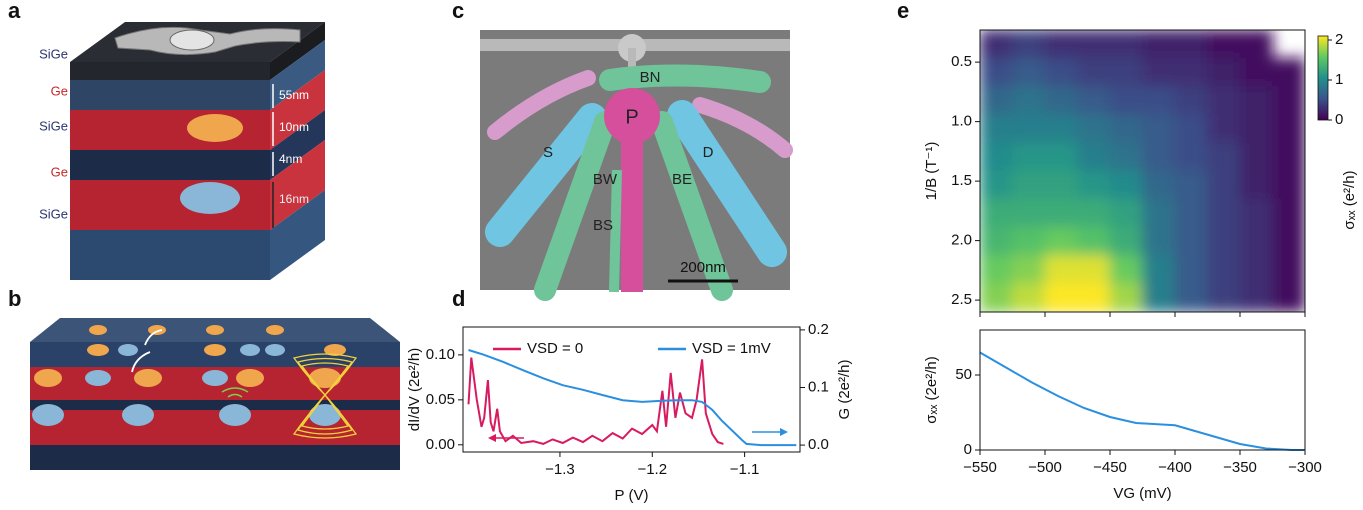 The image size is (1363, 510). What do you see at coordinates (1142, 493) in the screenshot?
I see `x-axis-title: VG (mV)` at bounding box center [1142, 493].